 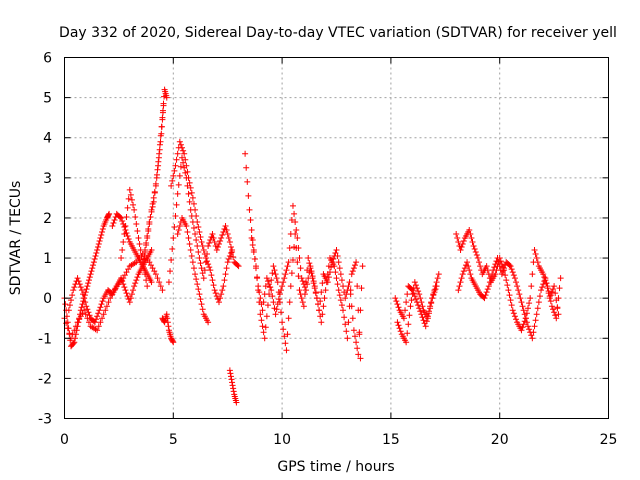 I want to click on y-tick-labels: -3 -2 -1 0 1 2 3 4 5 6, so click(x=45, y=239).